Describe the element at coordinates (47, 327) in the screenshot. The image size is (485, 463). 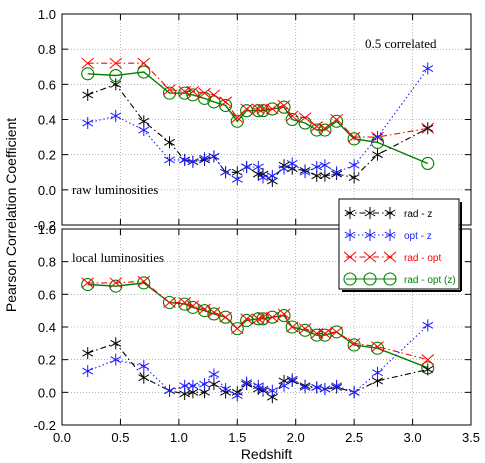
I see `y-tick-label: 0.4` at that location.